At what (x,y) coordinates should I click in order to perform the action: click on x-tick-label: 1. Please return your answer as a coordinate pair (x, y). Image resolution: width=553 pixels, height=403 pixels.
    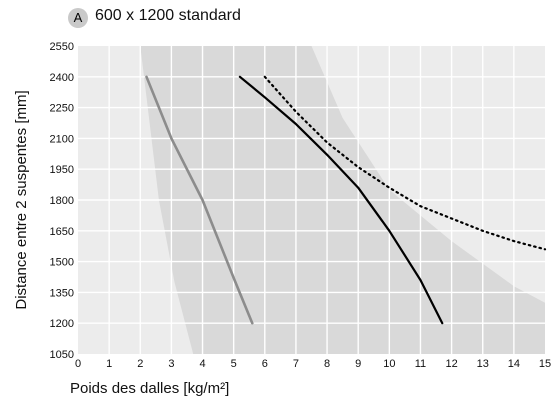
    Looking at the image, I should click on (109, 364).